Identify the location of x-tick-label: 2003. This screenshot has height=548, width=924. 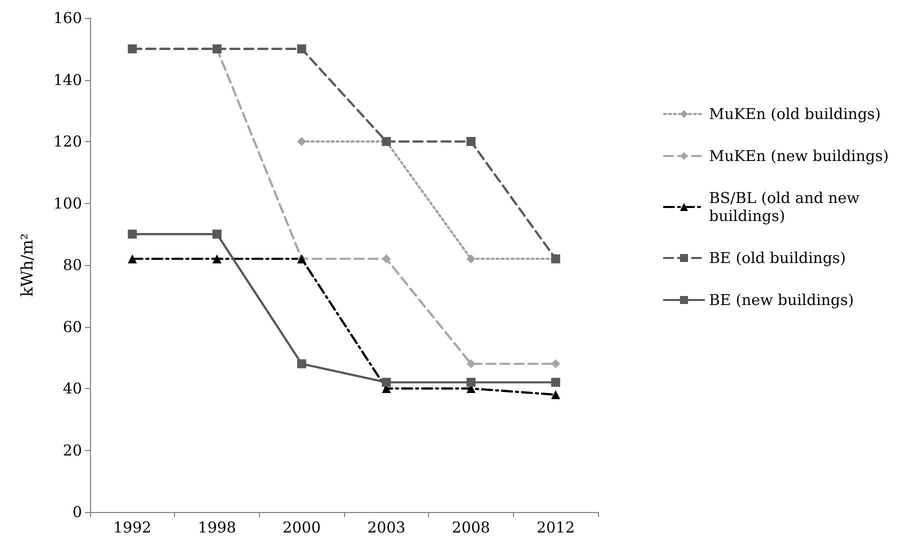
(386, 527).